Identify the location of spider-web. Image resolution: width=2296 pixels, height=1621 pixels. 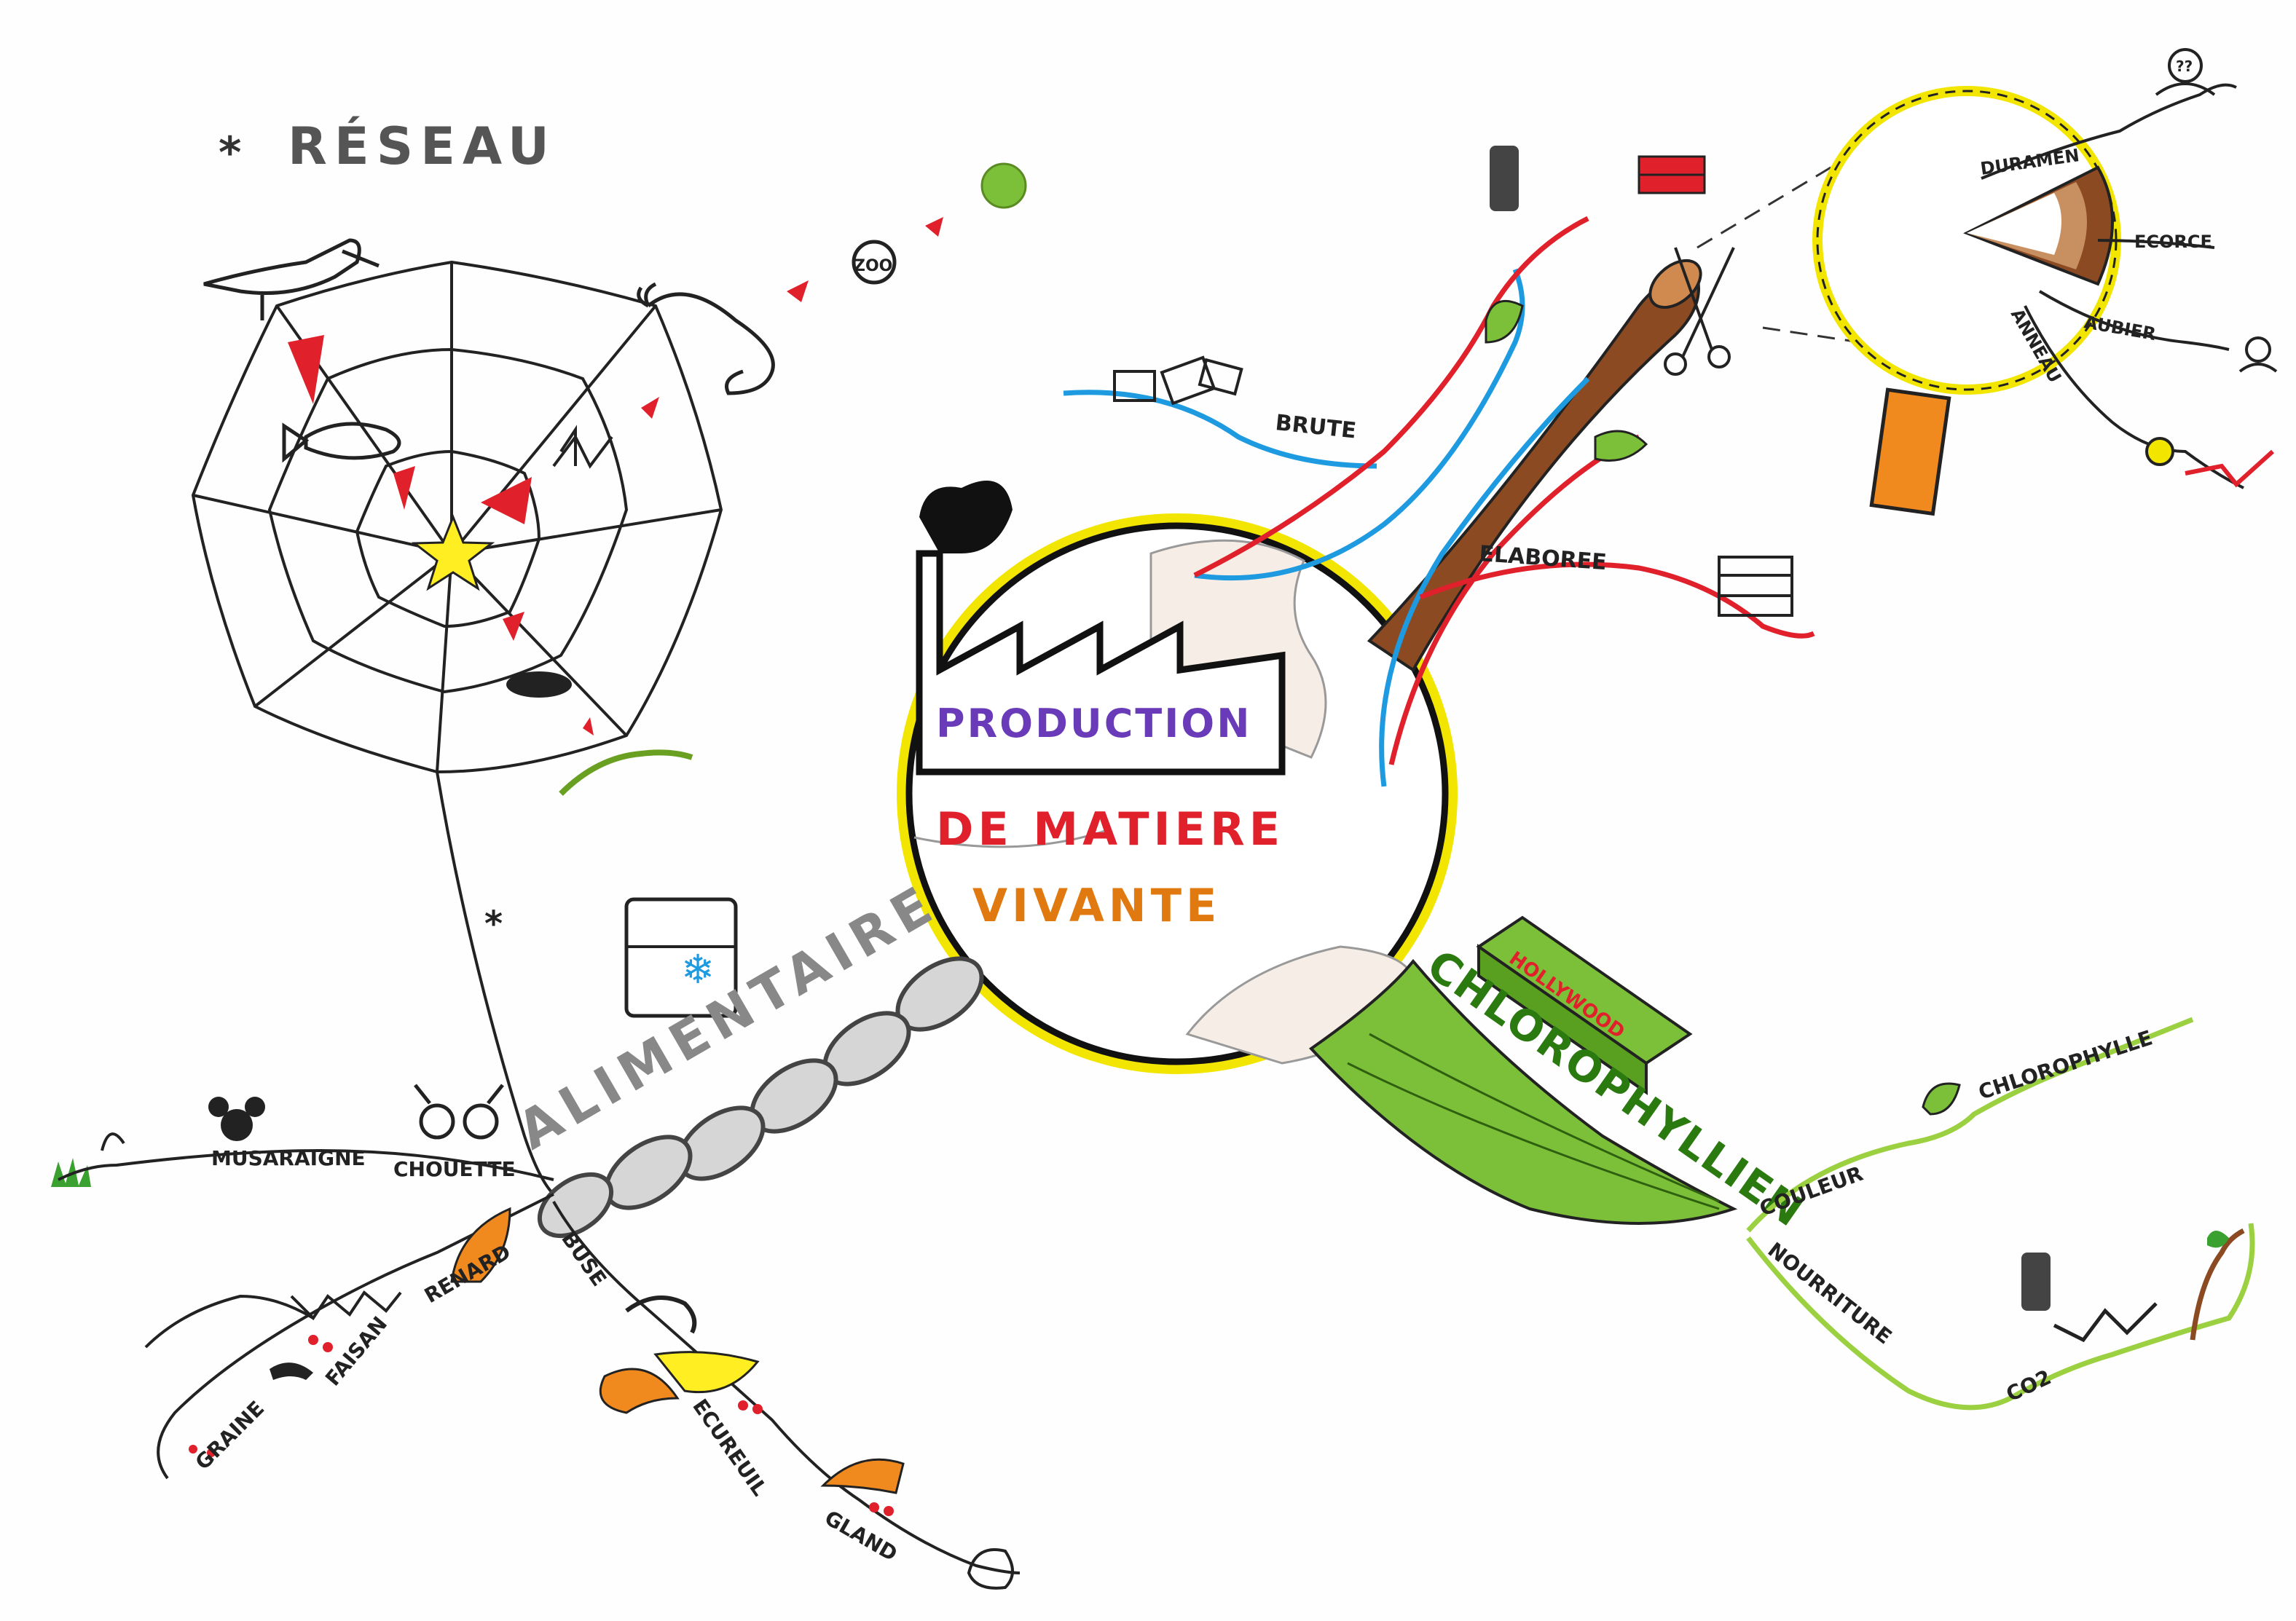
(457, 728).